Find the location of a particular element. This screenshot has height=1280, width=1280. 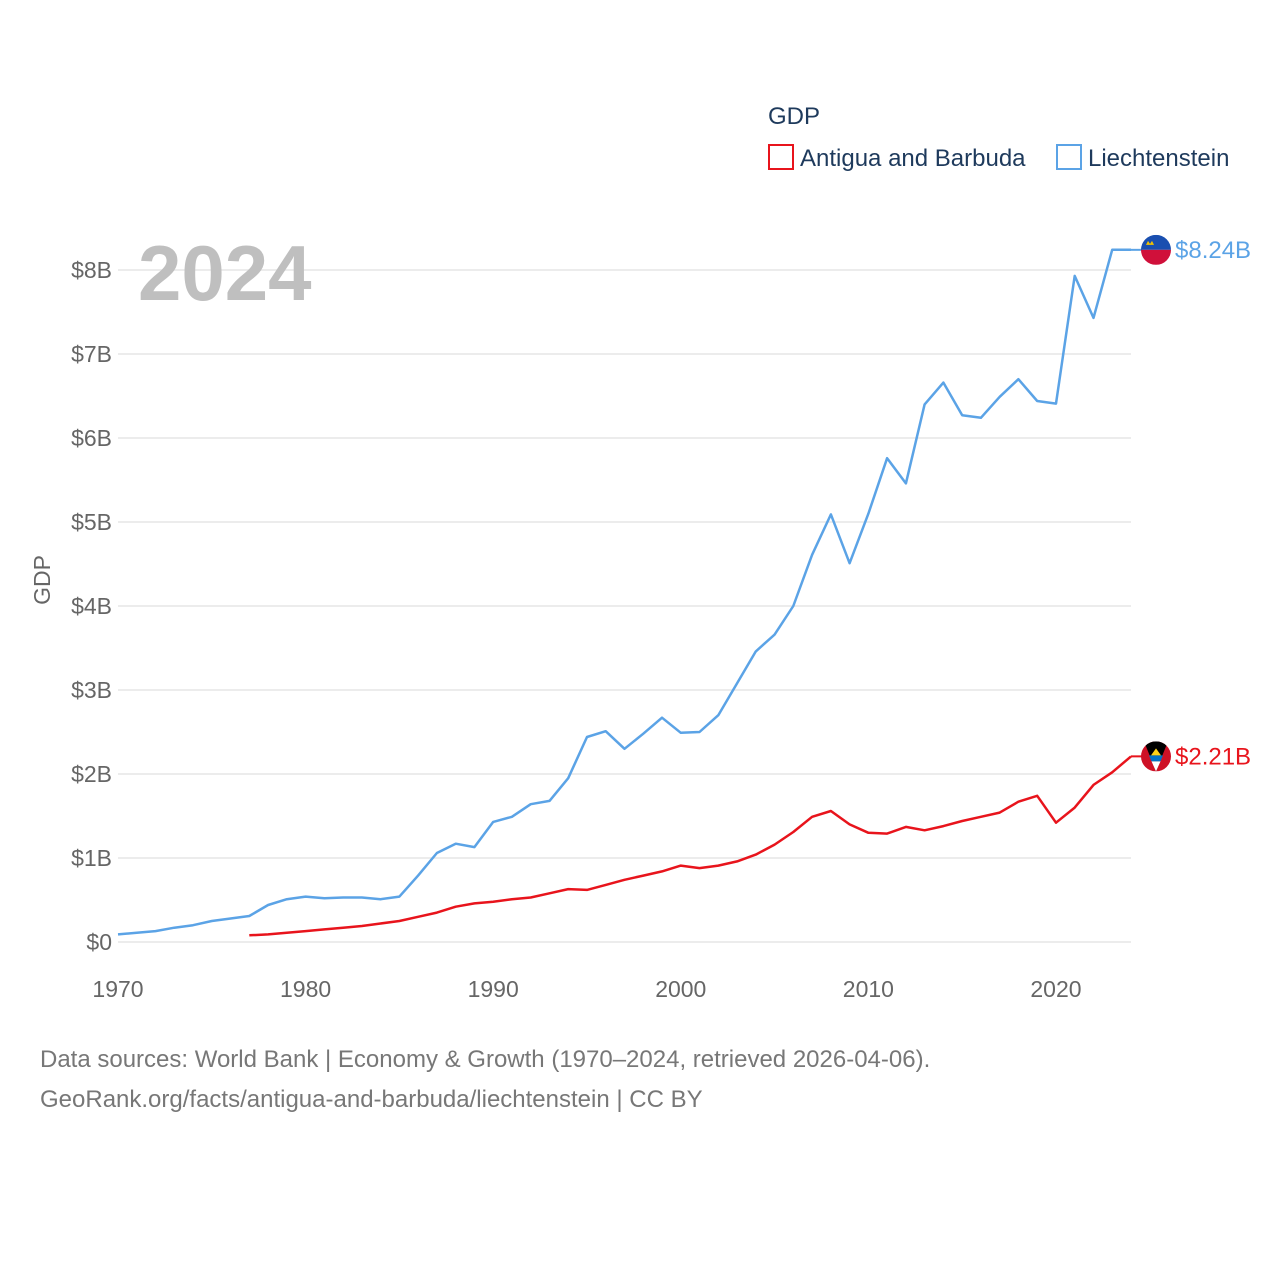

y-axis-title: GDP is located at coordinates (42, 580).